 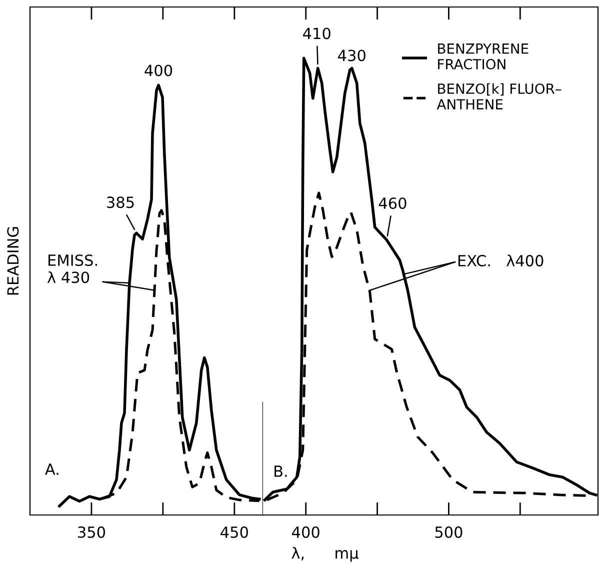 I want to click on annotation: 460, so click(x=392, y=203).